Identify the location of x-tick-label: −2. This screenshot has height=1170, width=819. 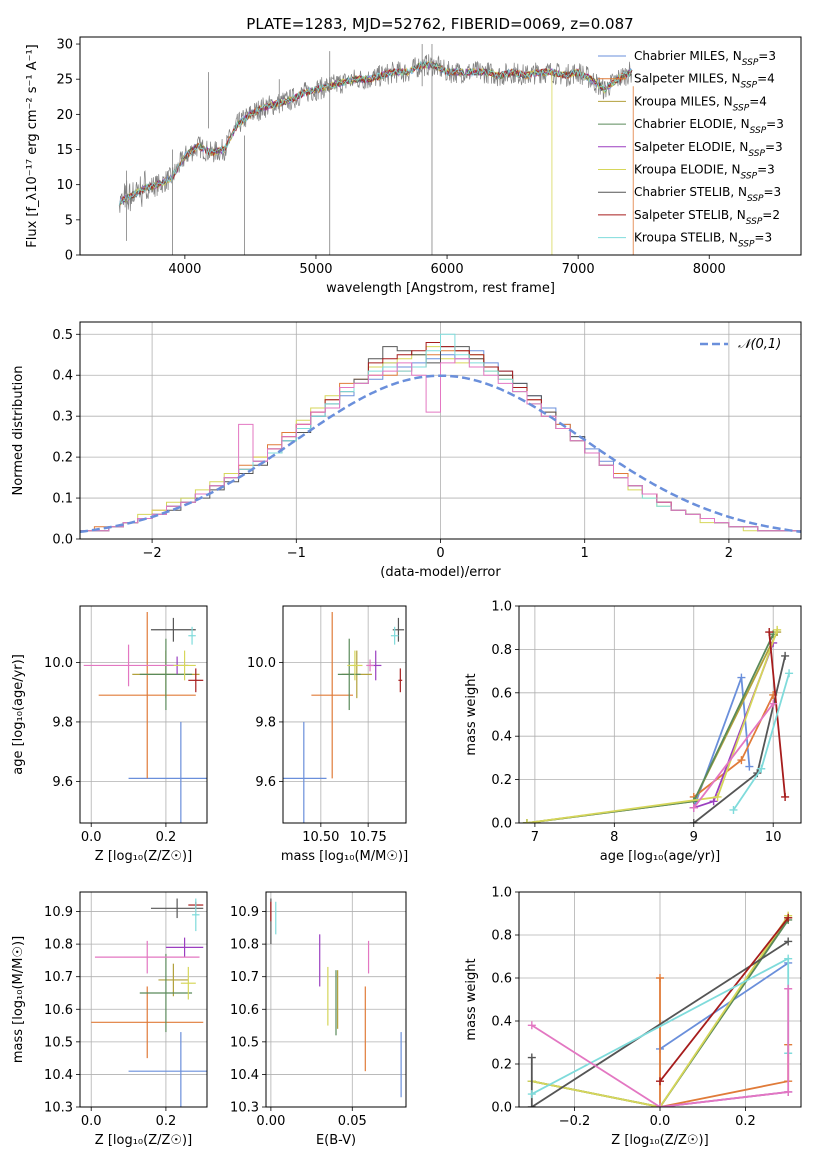
(152, 553).